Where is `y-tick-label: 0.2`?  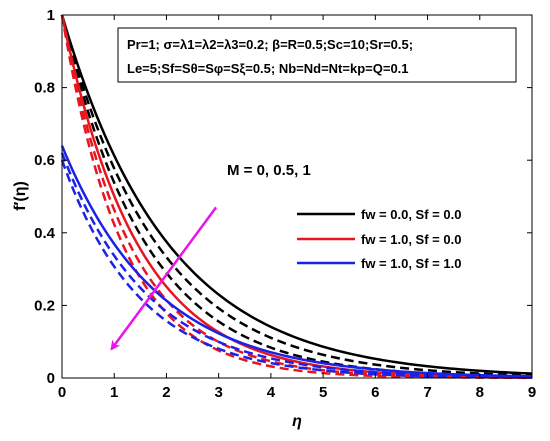 y-tick-label: 0.2 is located at coordinates (44, 305).